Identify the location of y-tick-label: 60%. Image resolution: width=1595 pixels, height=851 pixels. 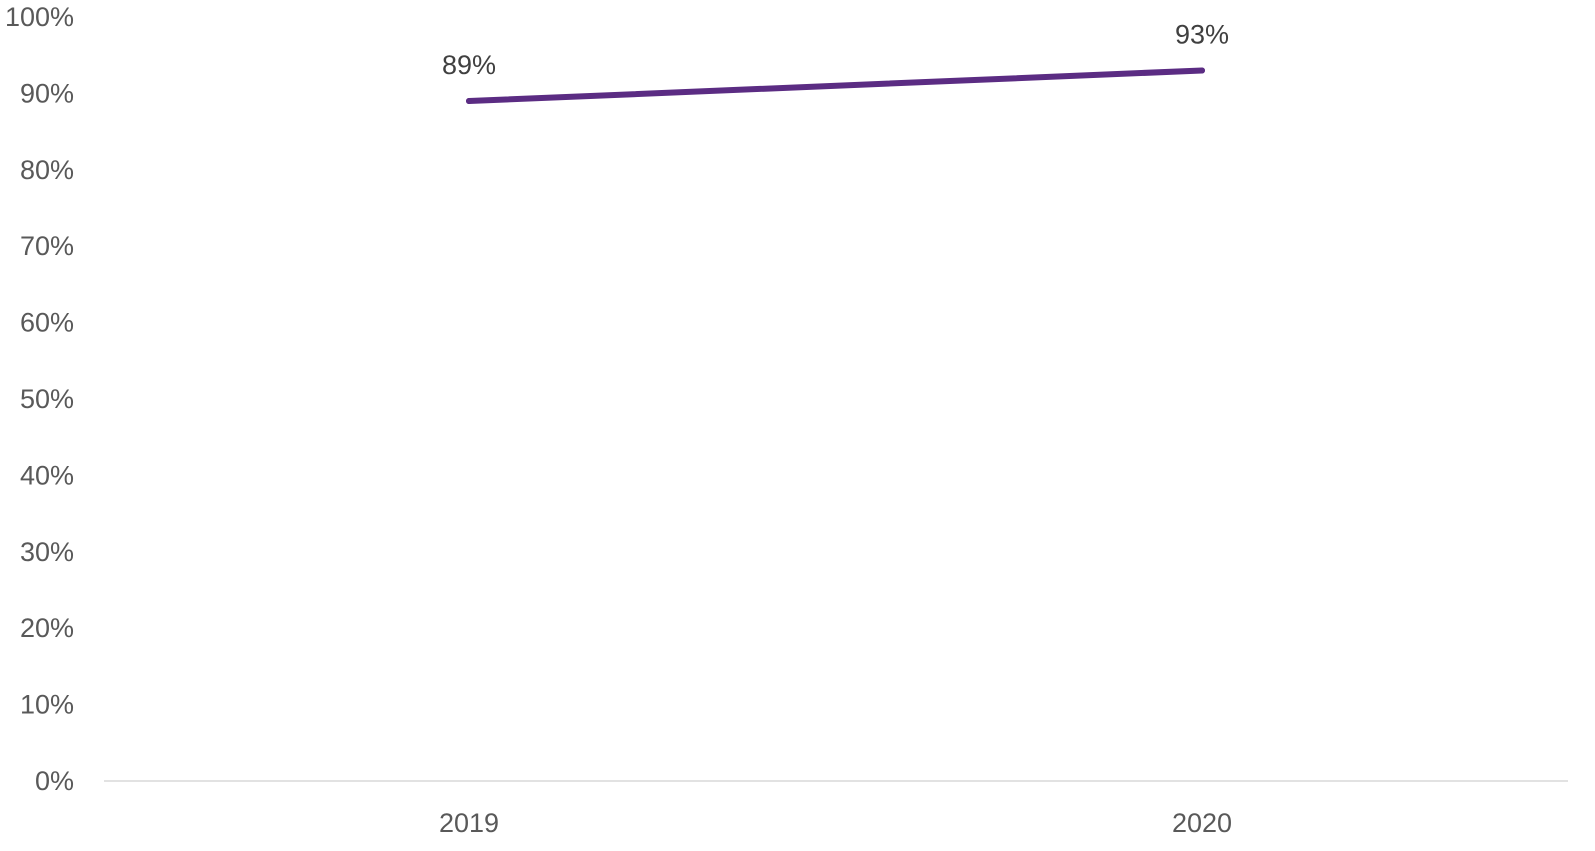
(47, 323).